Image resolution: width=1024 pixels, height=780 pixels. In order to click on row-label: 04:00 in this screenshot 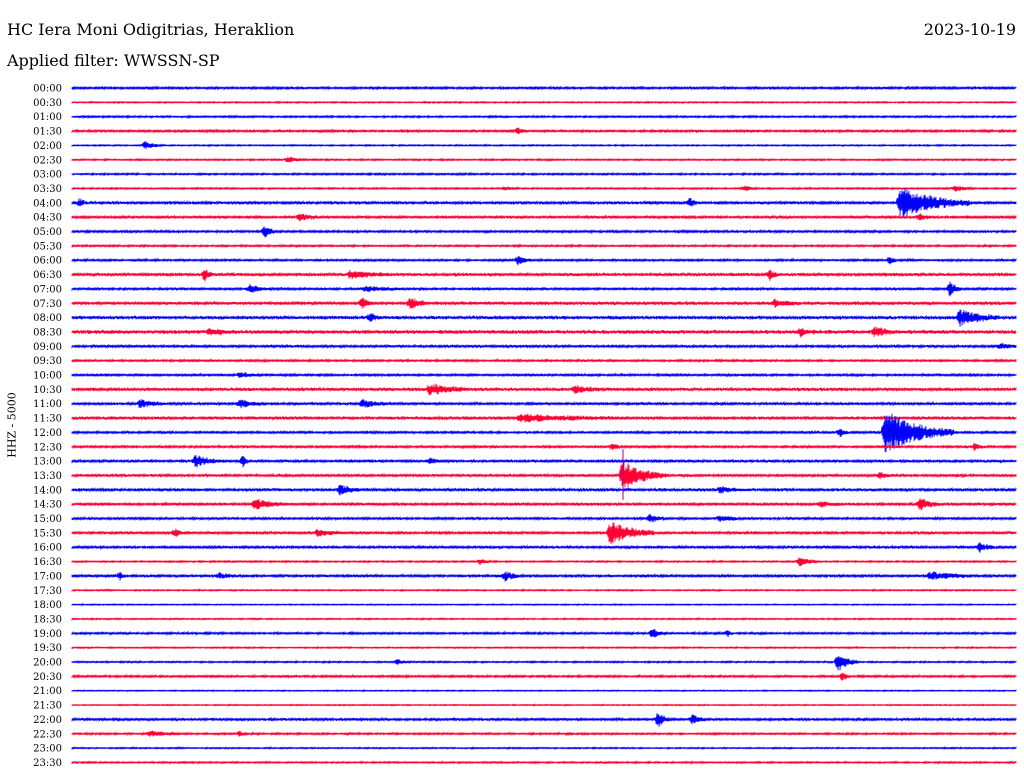, I will do `click(47, 203)`.